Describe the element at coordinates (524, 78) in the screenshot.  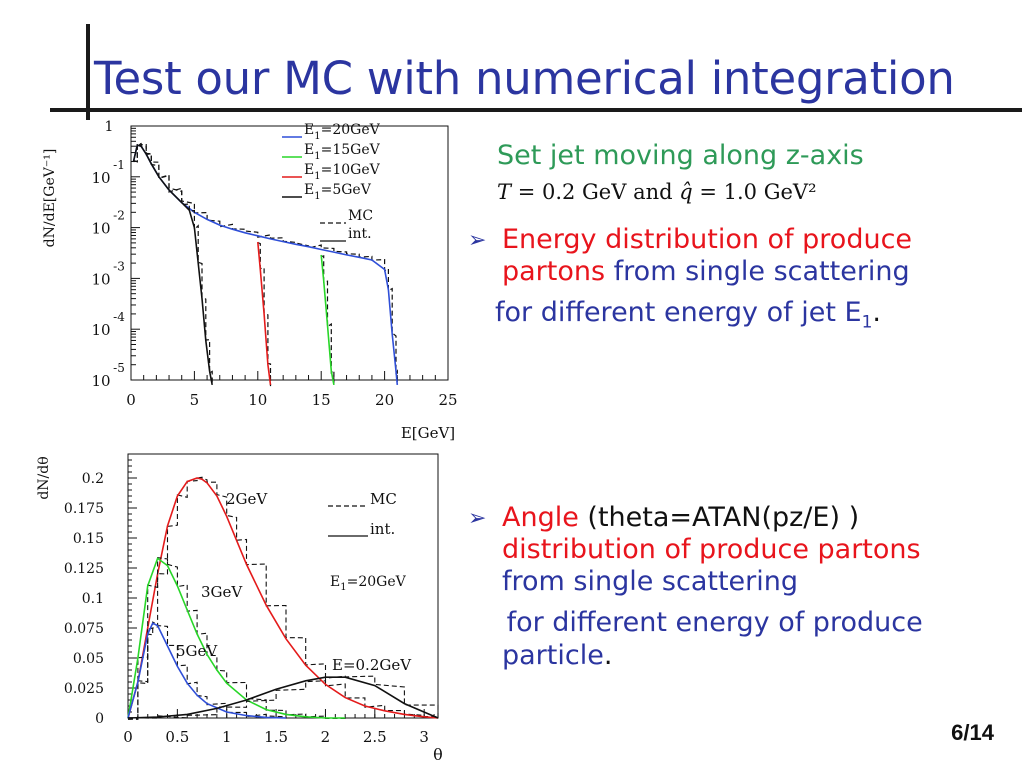
I see `slide-title: Test our MC with numerical integration` at that location.